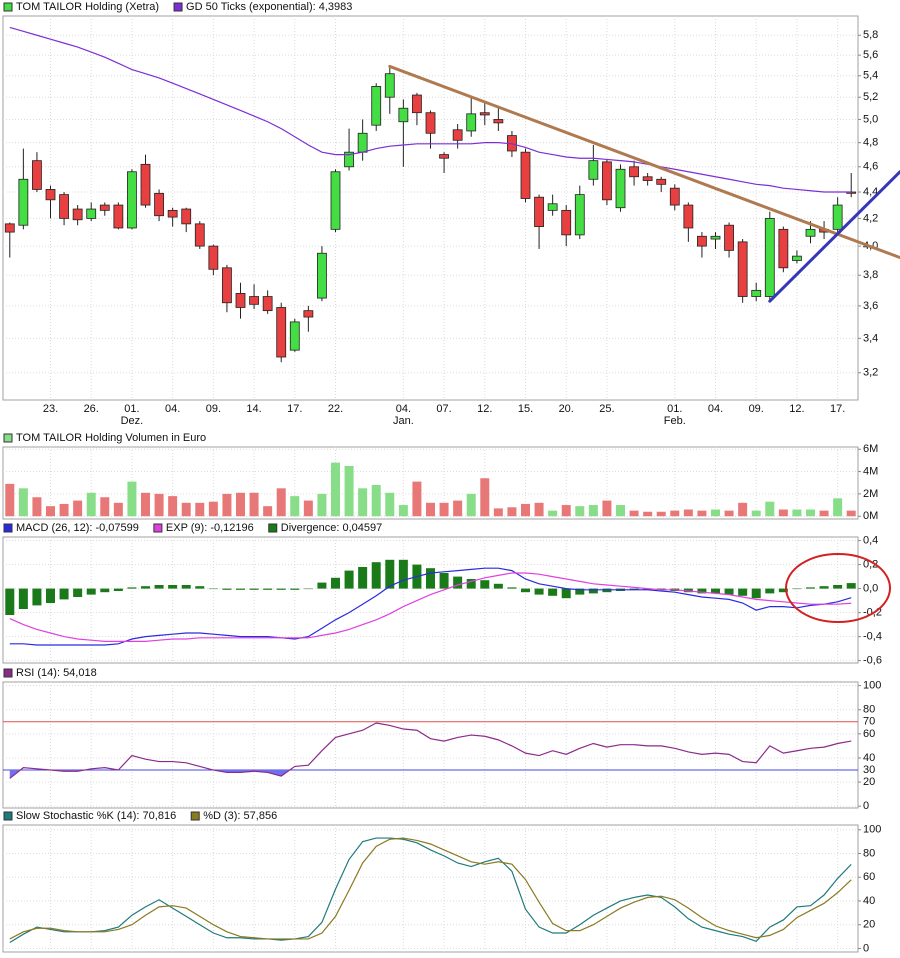 This screenshot has width=900, height=958. Describe the element at coordinates (869, 877) in the screenshot. I see `y-tick-label: 60` at that location.